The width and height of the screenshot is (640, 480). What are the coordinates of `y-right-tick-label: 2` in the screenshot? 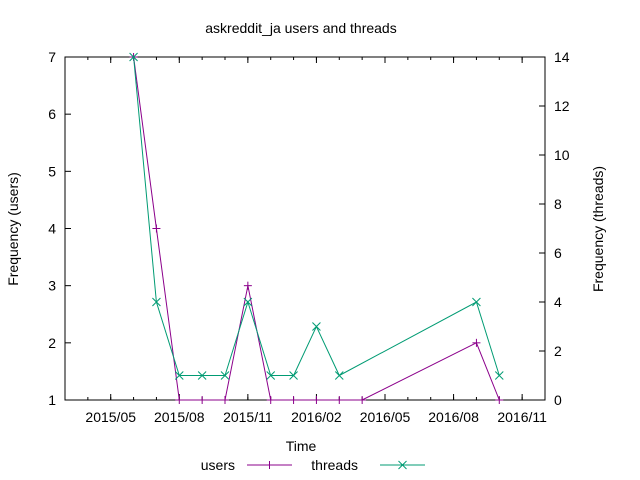 It's located at (558, 351).